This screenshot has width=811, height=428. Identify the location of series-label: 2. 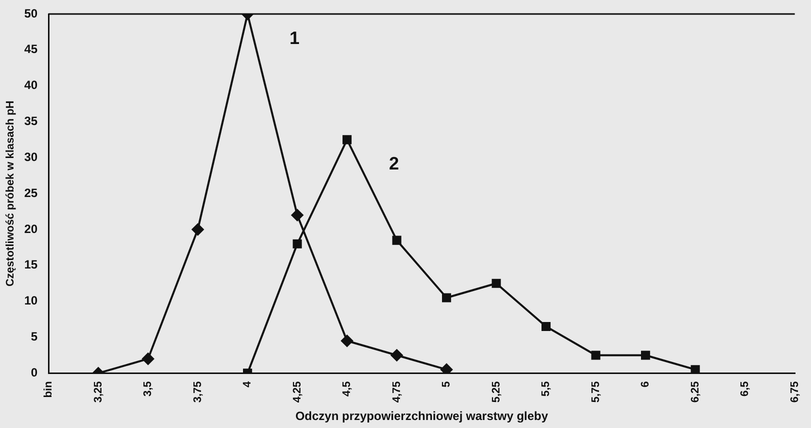
(394, 164).